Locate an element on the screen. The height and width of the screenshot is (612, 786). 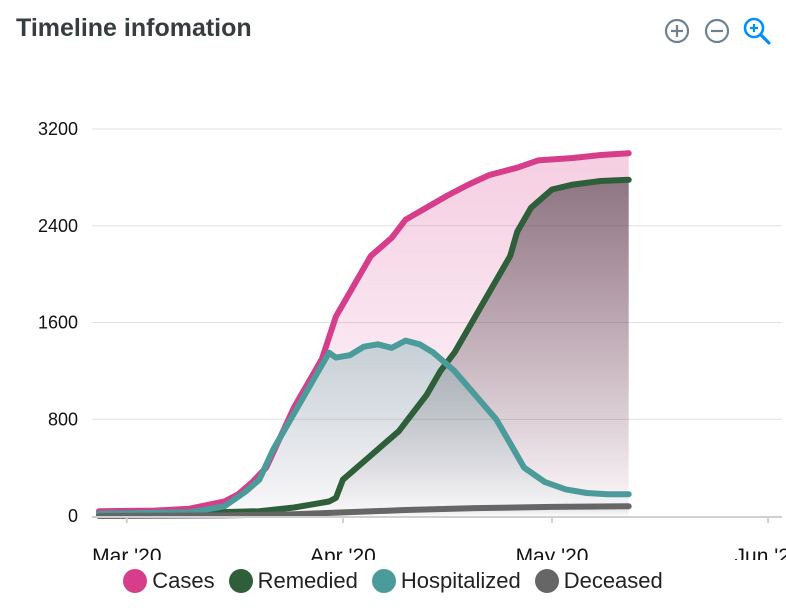
legend-item-remedied: Remedied is located at coordinates (293, 581).